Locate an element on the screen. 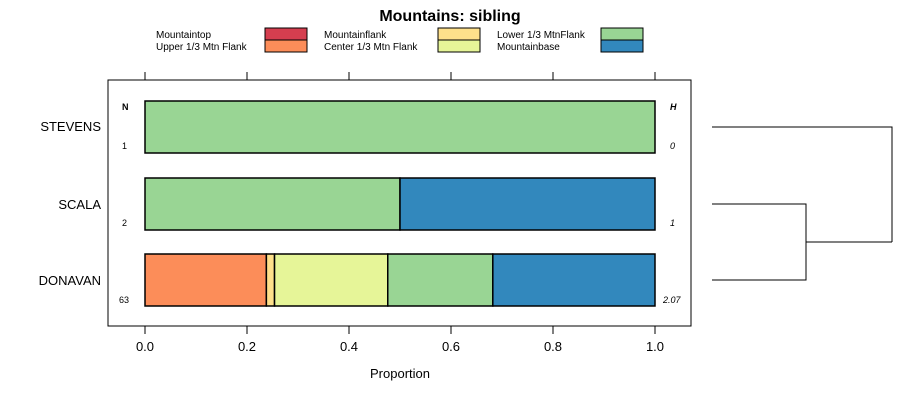  dendrogram is located at coordinates (802, 203).